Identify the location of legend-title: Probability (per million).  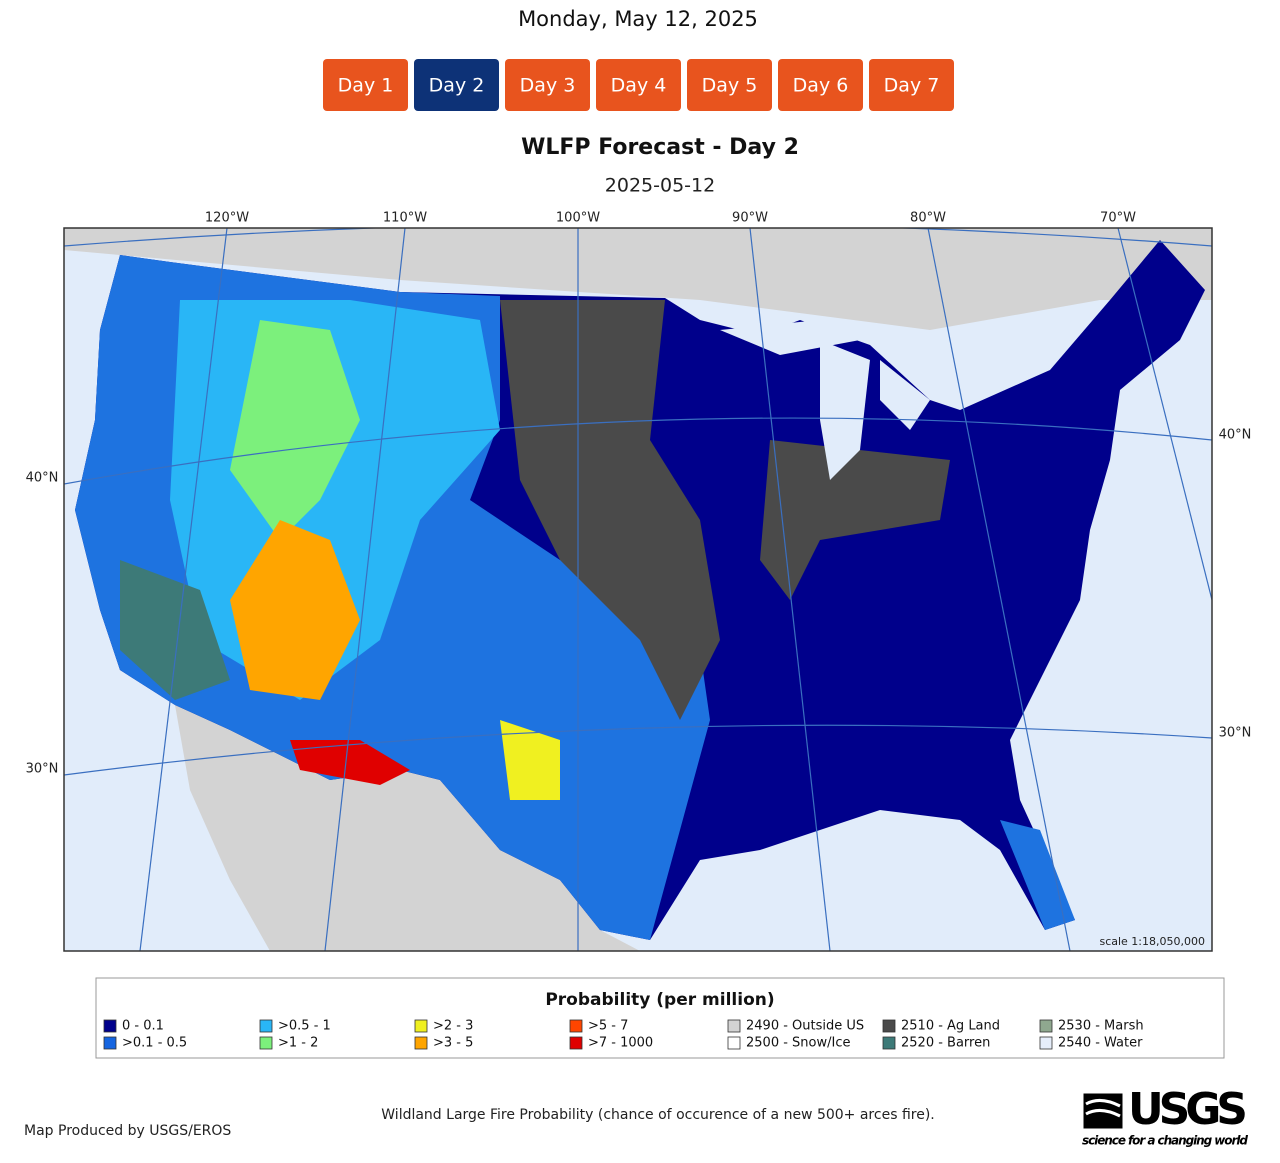
(659, 1000).